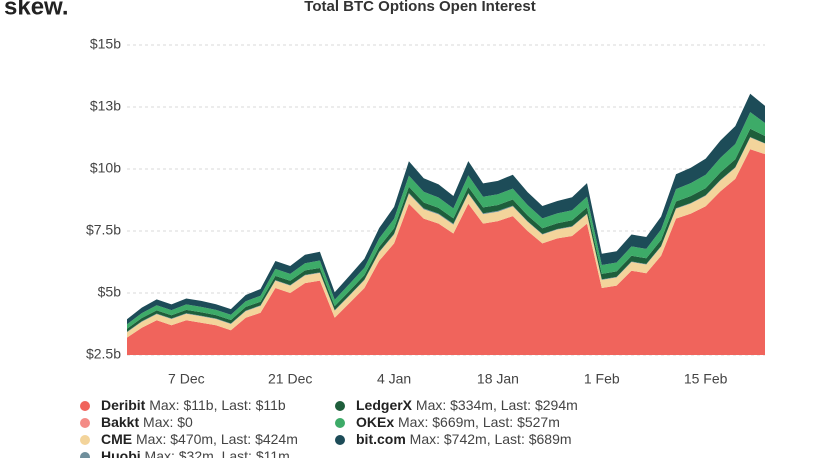 The height and width of the screenshot is (458, 825). Describe the element at coordinates (110, 292) in the screenshot. I see `y-tick-label: $5b` at that location.